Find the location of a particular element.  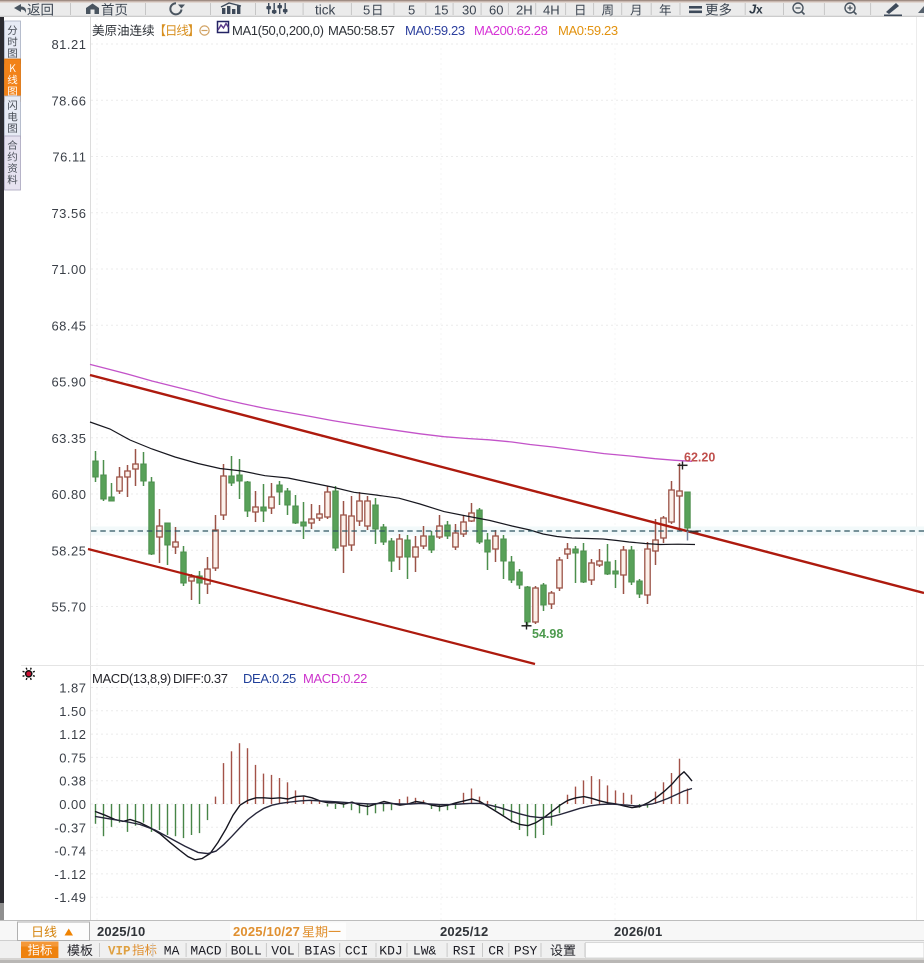

svg-text: 60 is located at coordinates (496, 10).